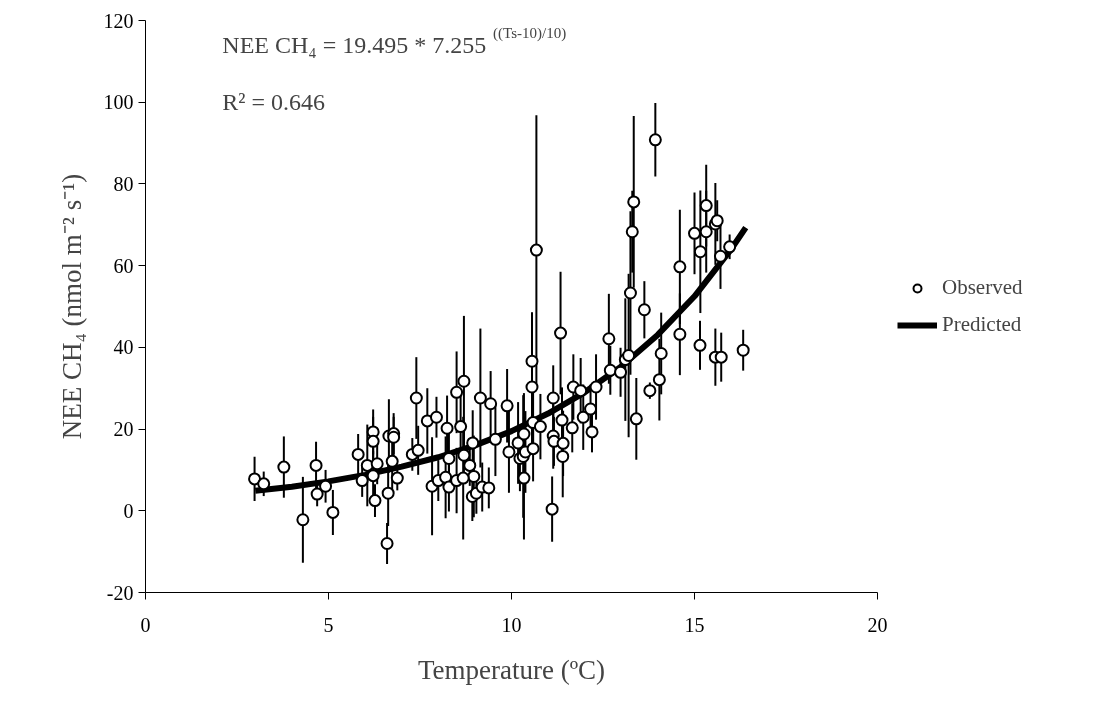  Describe the element at coordinates (123, 429) in the screenshot. I see `y-tick-label: 20` at that location.